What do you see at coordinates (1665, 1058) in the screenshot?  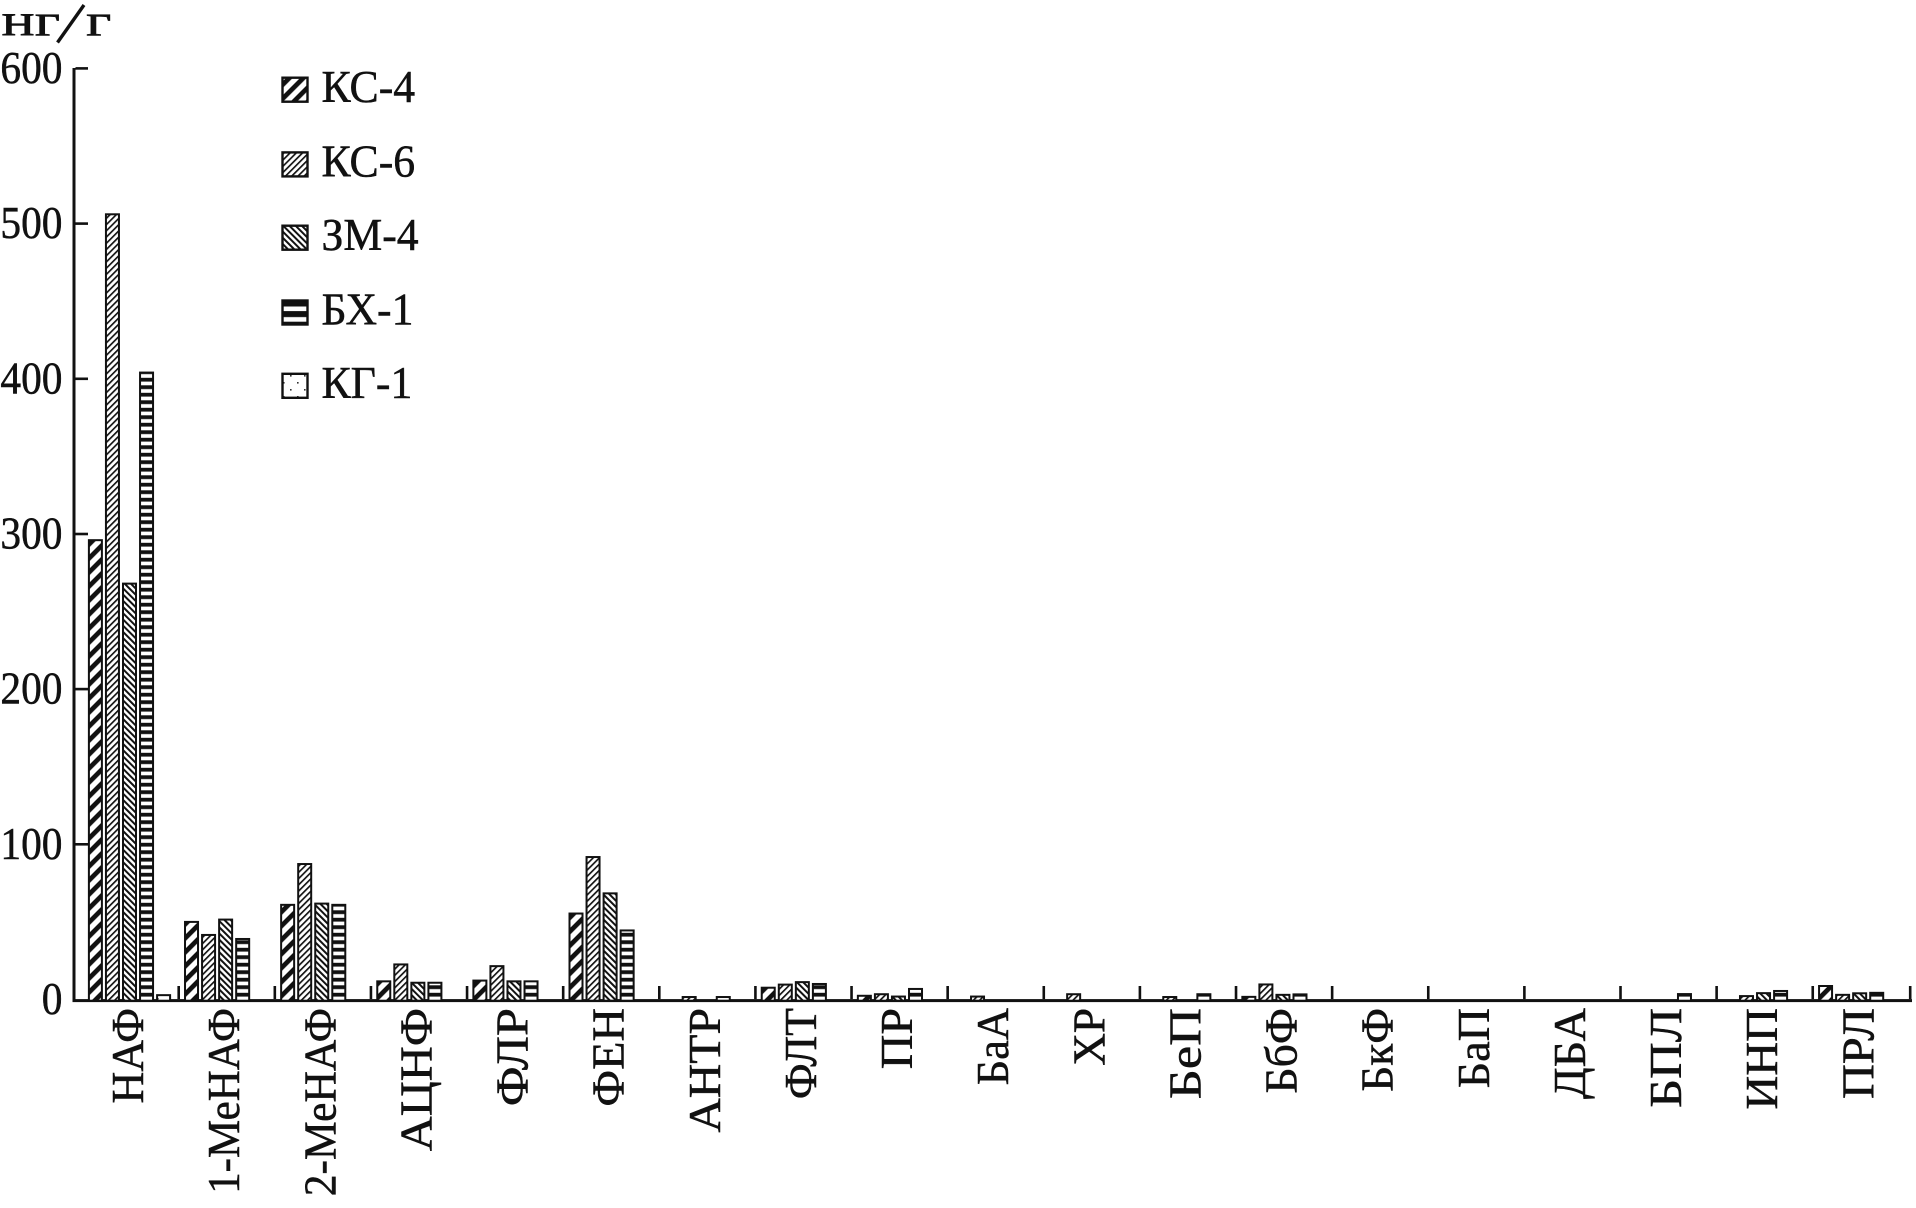 I see `svg-text: БПЛ` at bounding box center [1665, 1058].